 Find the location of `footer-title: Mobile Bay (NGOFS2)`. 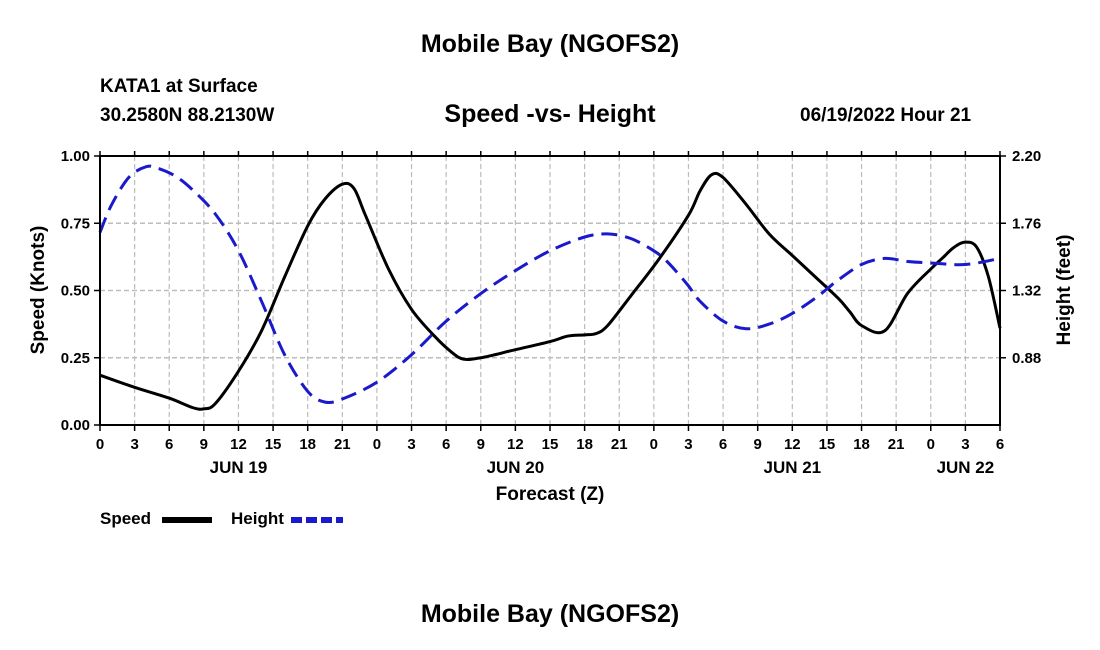

footer-title: Mobile Bay (NGOFS2) is located at coordinates (550, 614).